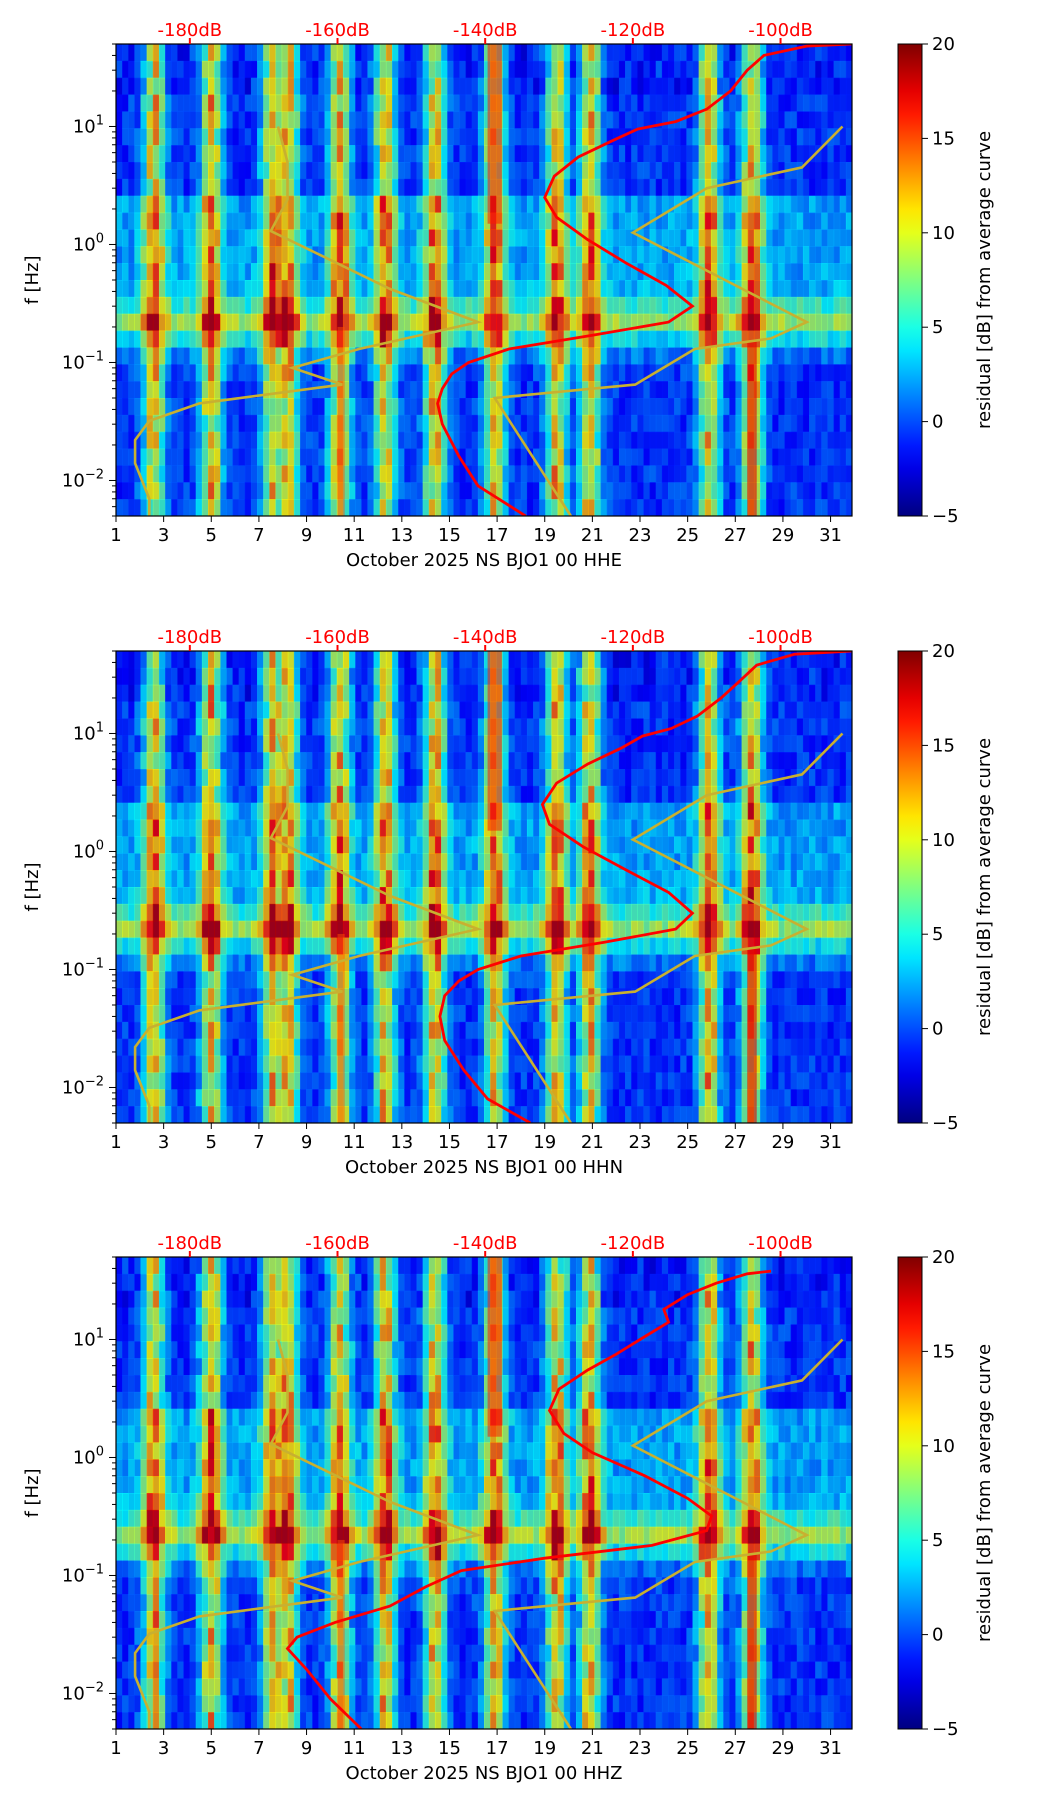  What do you see at coordinates (484, 1773) in the screenshot?
I see `x-axis-label: October 2025 NS BJO1 00 HHZ` at bounding box center [484, 1773].